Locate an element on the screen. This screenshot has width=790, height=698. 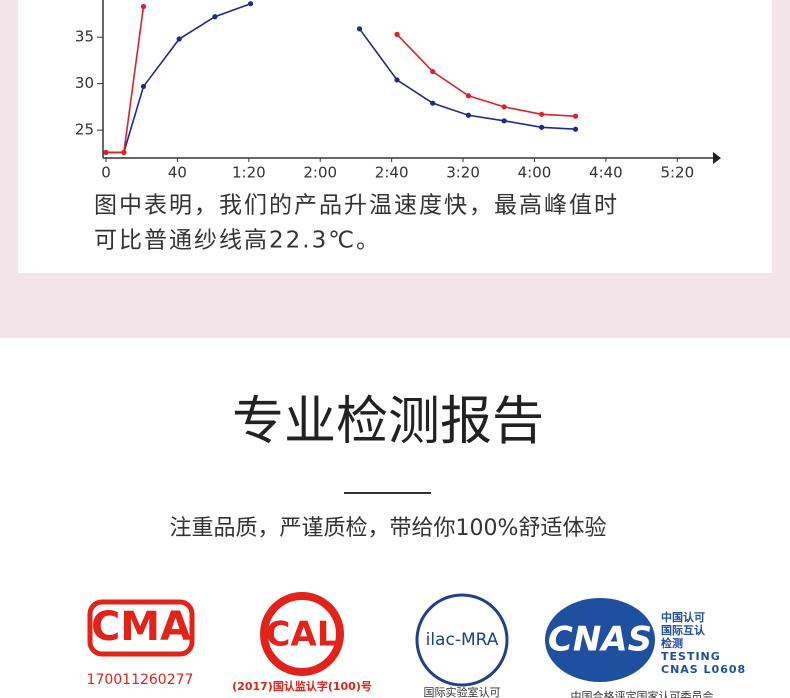
cal-ring is located at coordinates (302, 634).